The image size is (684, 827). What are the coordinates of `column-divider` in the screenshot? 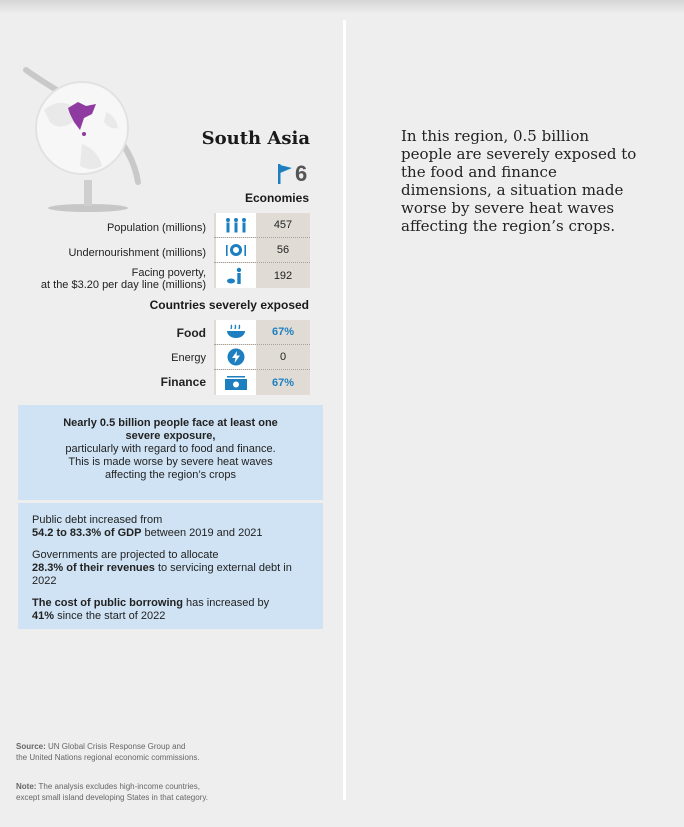 It's located at (344, 410).